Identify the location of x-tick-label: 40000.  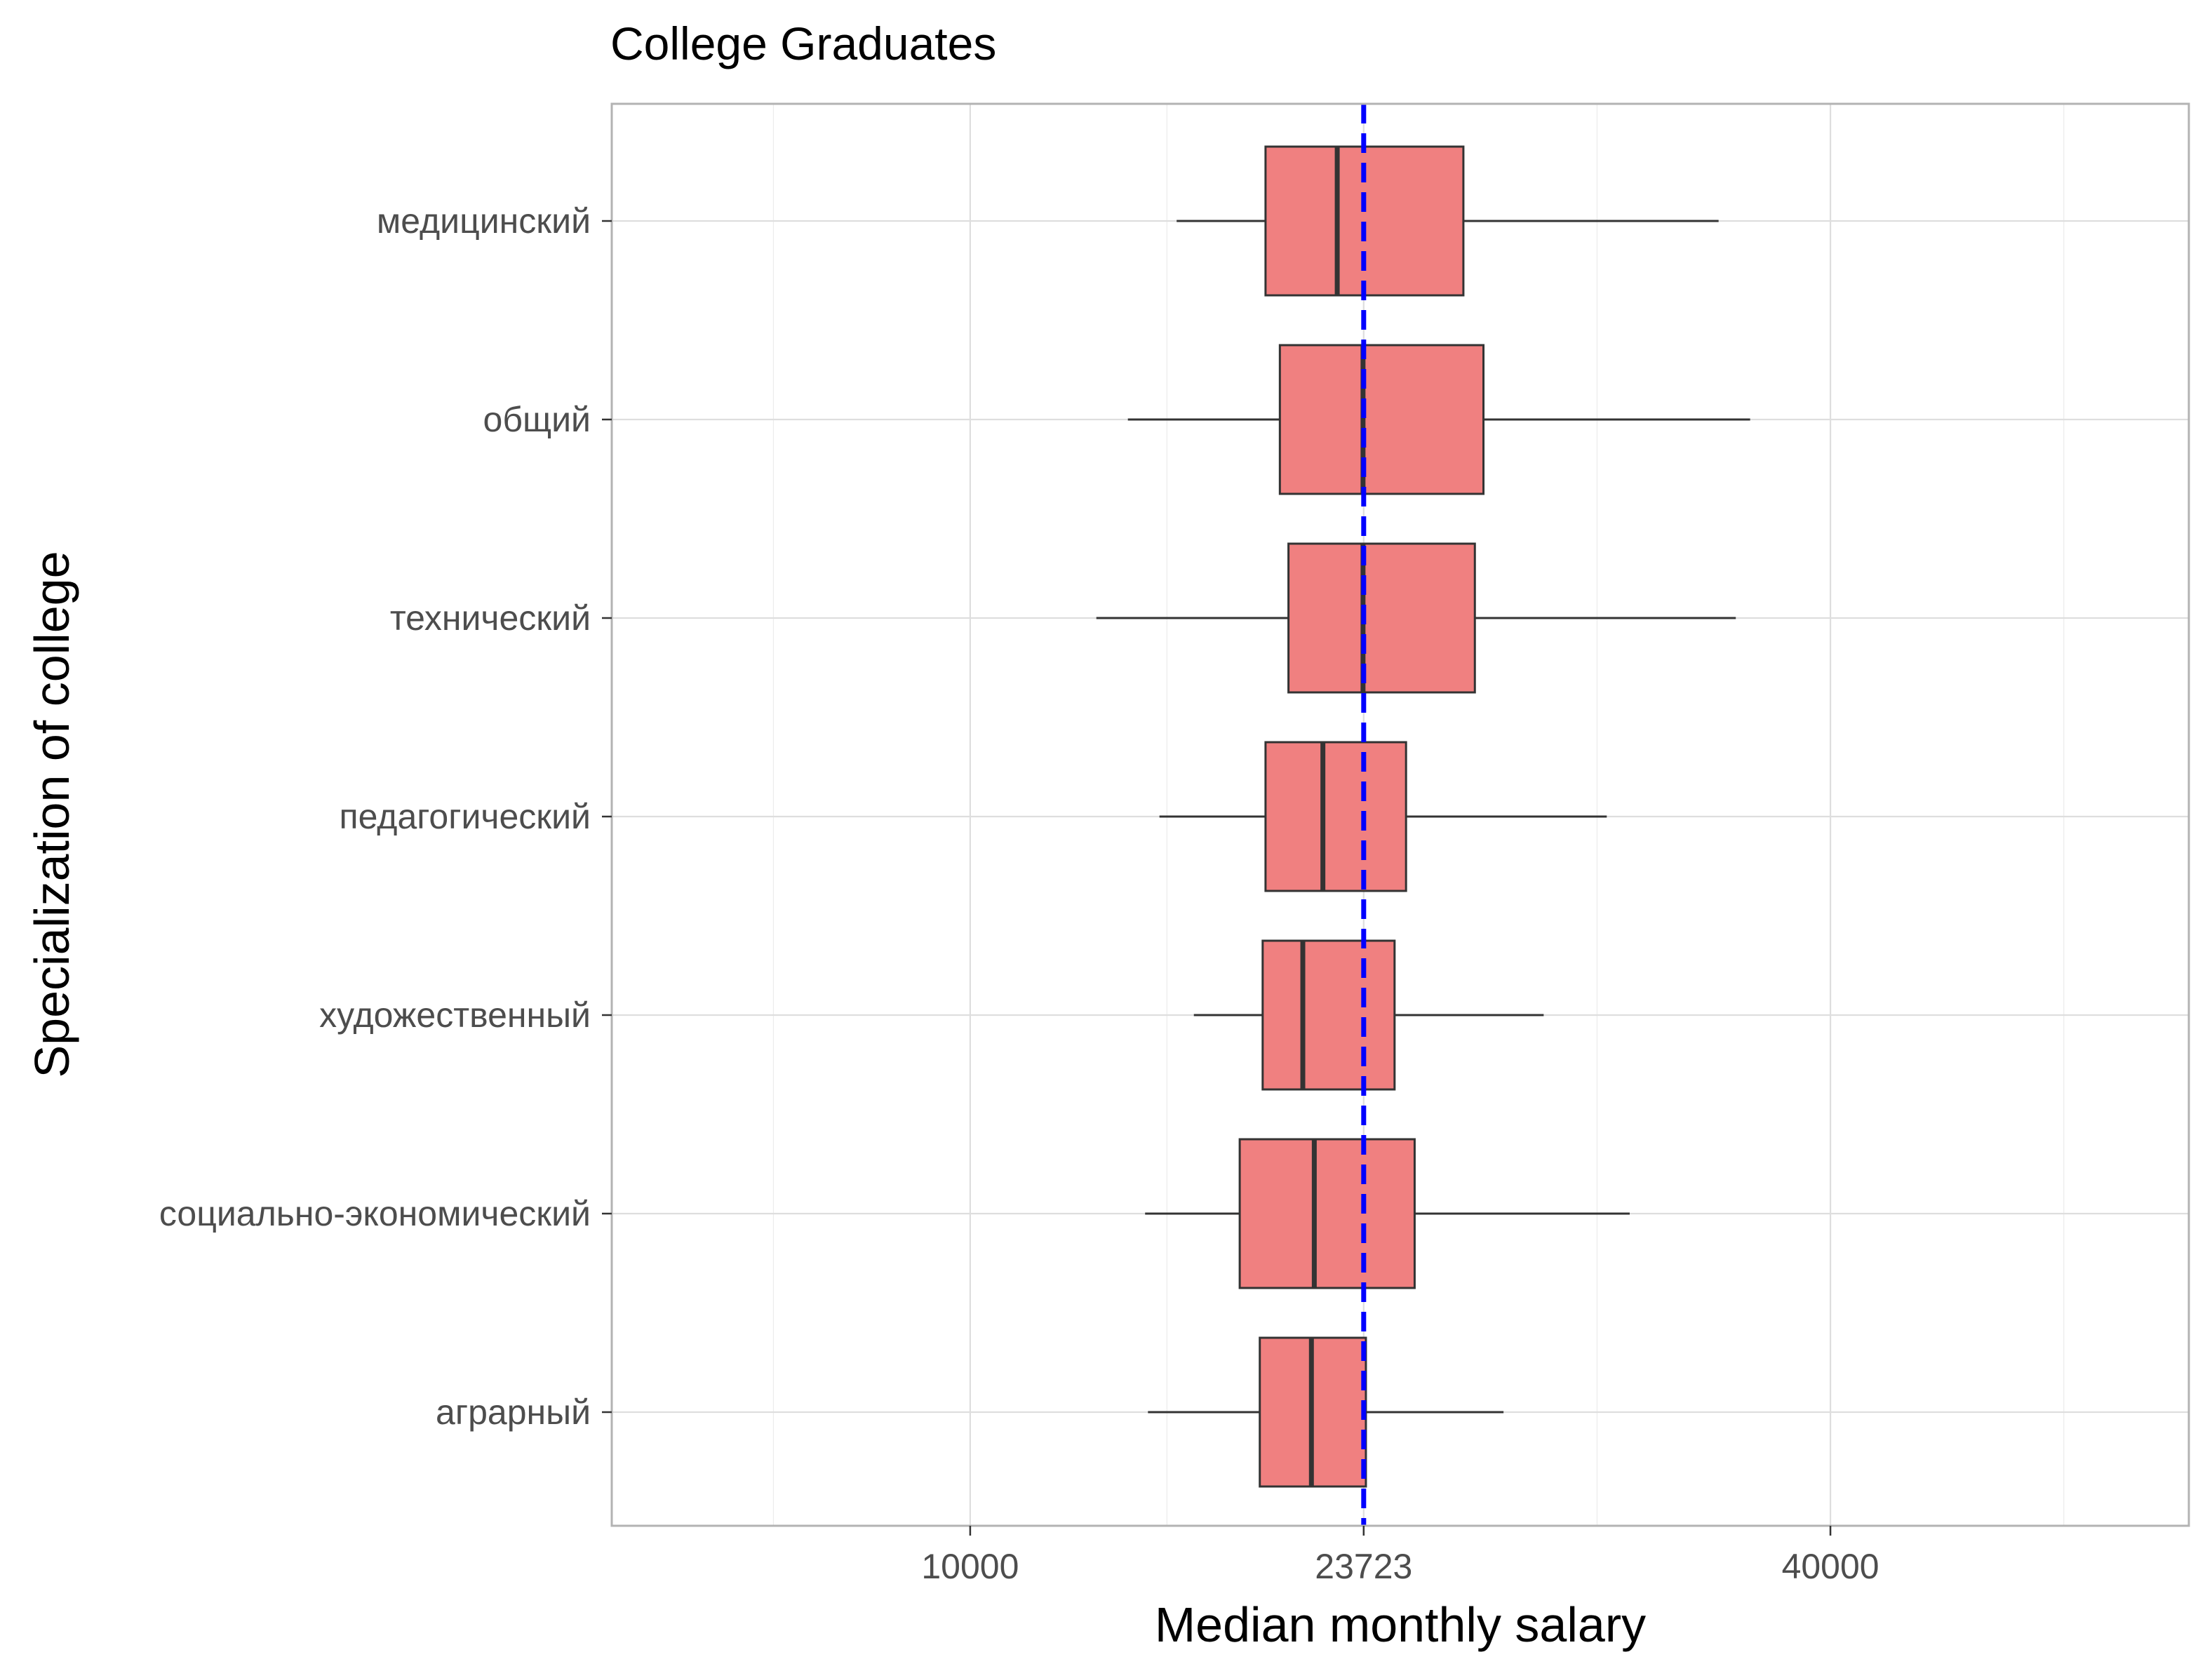
(1830, 1566).